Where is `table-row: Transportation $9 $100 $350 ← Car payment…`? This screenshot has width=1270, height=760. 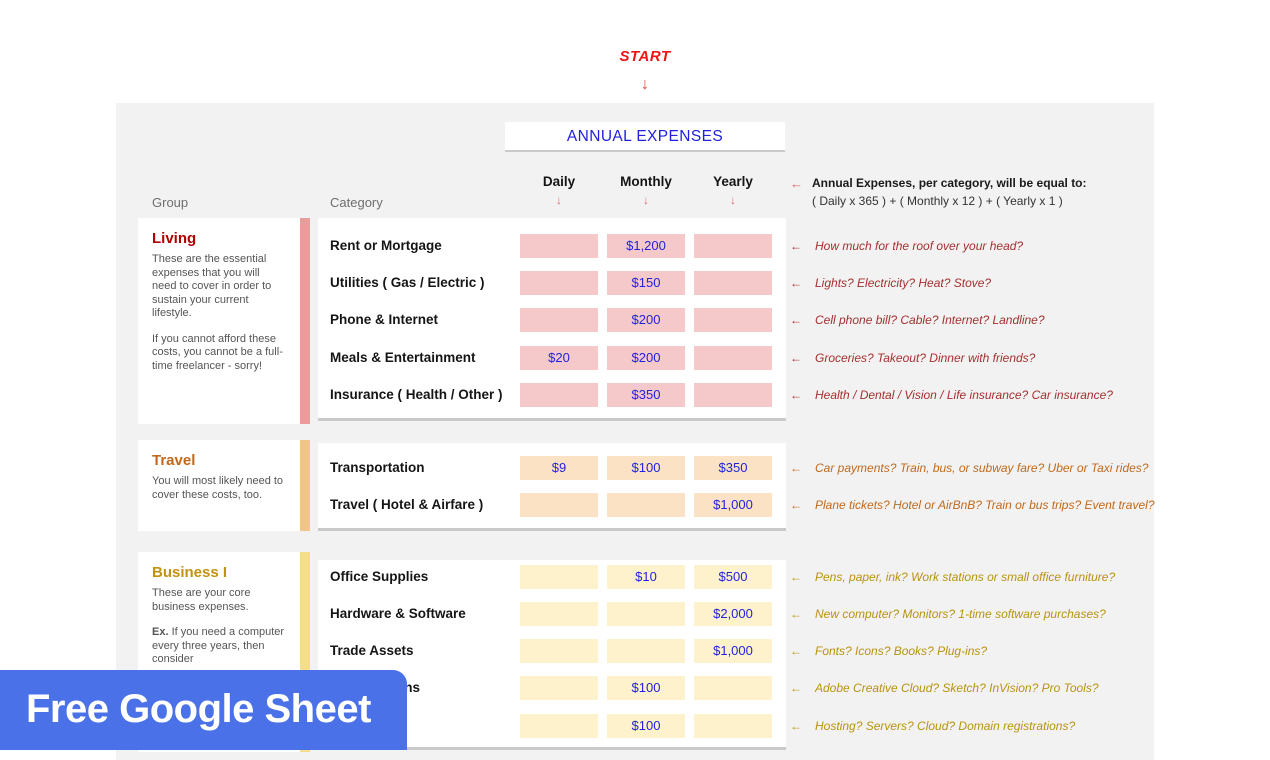 table-row: Transportation $9 $100 $350 ← Car payment… is located at coordinates (635, 468).